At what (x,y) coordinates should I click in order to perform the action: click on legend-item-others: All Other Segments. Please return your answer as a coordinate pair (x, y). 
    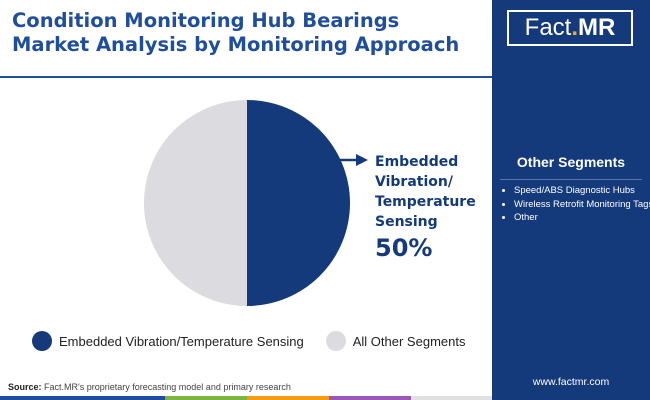
    Looking at the image, I should click on (395, 341).